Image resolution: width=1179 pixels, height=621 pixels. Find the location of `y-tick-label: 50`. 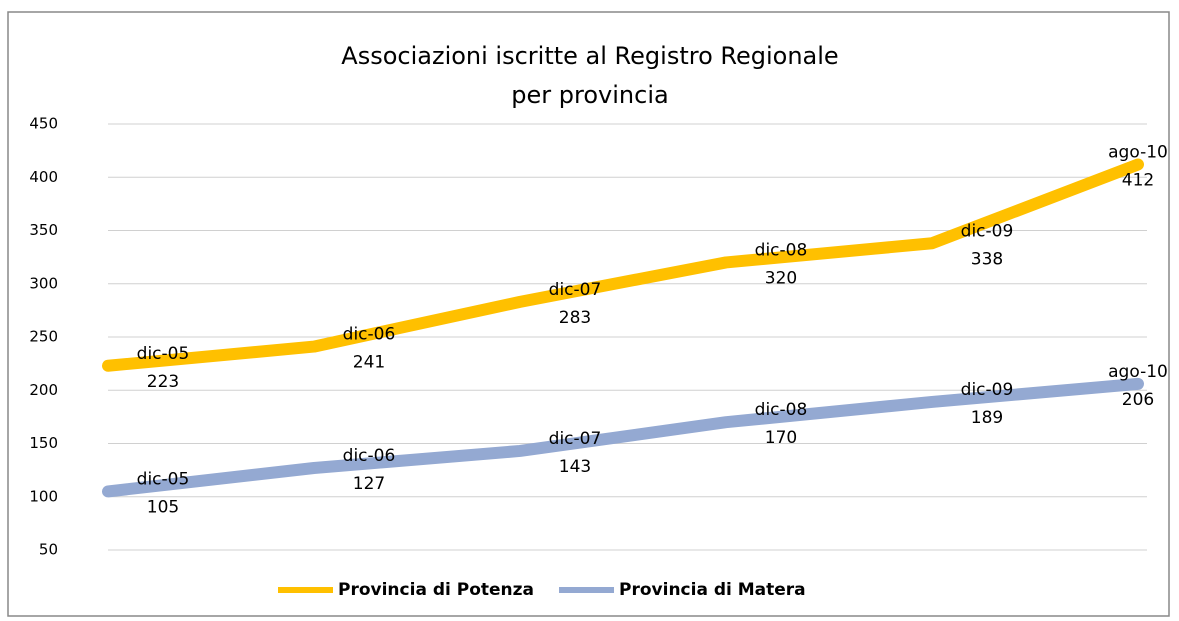

y-tick-label: 50 is located at coordinates (48, 550).